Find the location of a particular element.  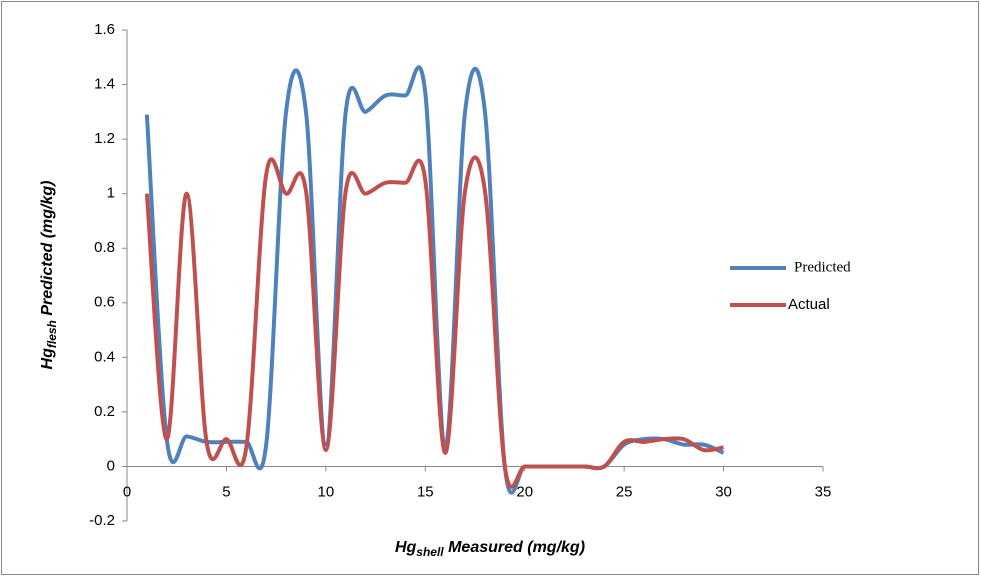

y-title-sub: flesh is located at coordinates (52, 334).